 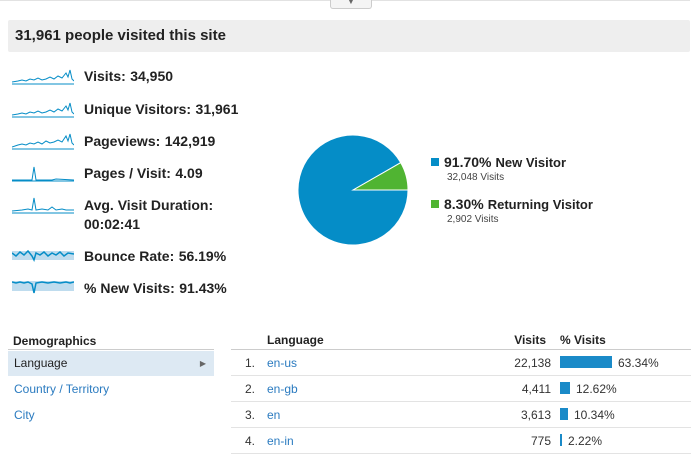 What do you see at coordinates (540, 441) in the screenshot?
I see `visits-value: 775` at bounding box center [540, 441].